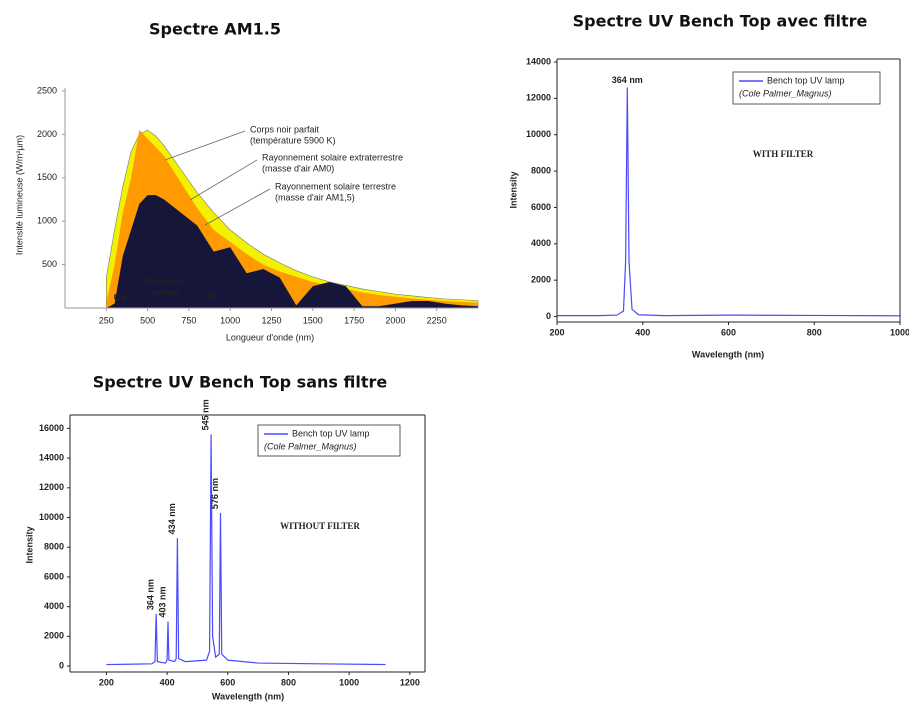 The height and width of the screenshot is (707, 909). What do you see at coordinates (783, 154) in the screenshot?
I see `annotation: WITH FILTER` at bounding box center [783, 154].